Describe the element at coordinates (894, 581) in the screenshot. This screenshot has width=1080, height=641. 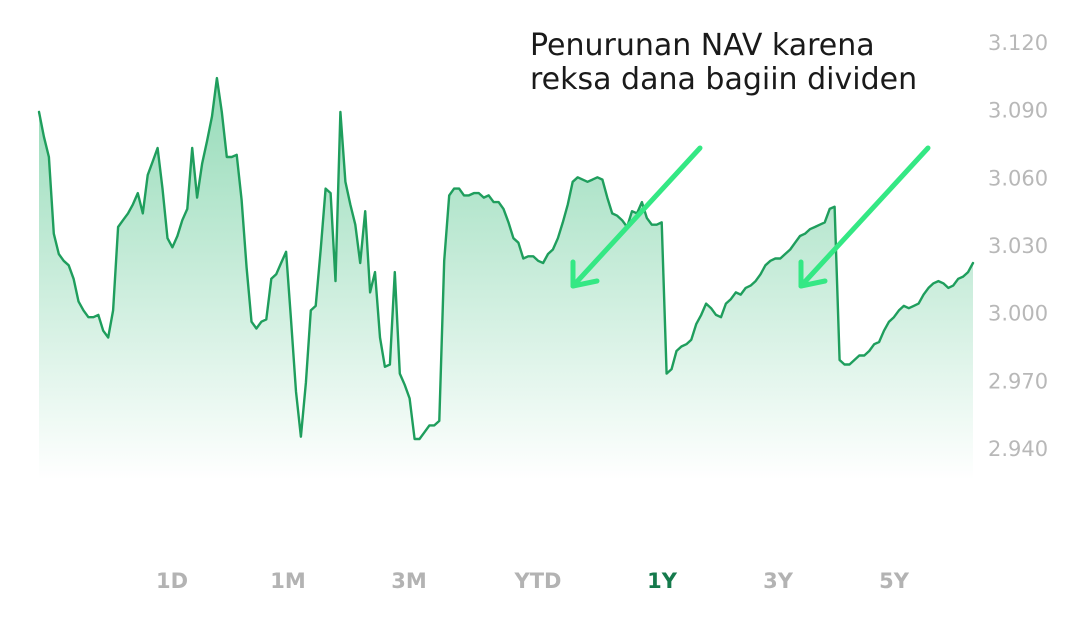
I see `tab-5y: 5Y` at that location.